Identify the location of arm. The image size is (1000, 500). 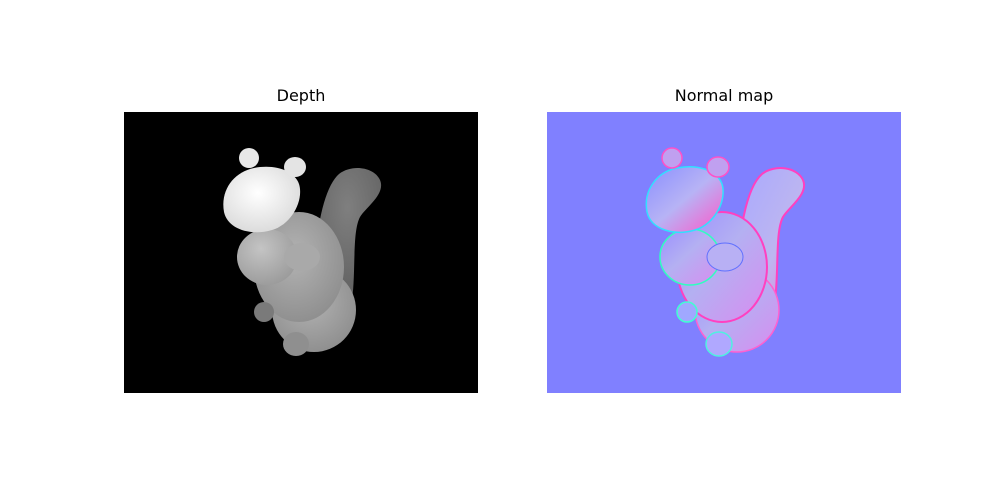
(267, 257).